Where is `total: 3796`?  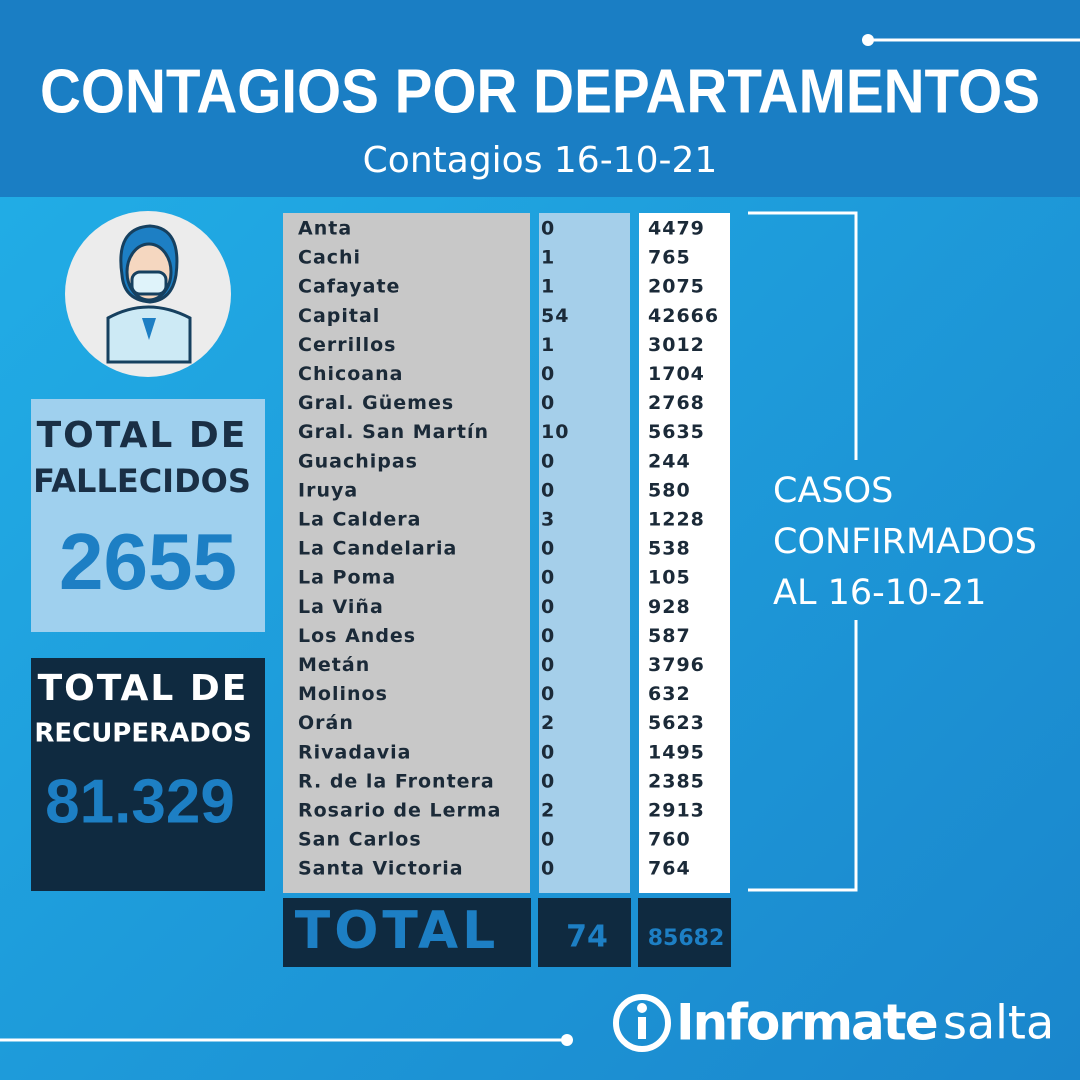 total: 3796 is located at coordinates (676, 665).